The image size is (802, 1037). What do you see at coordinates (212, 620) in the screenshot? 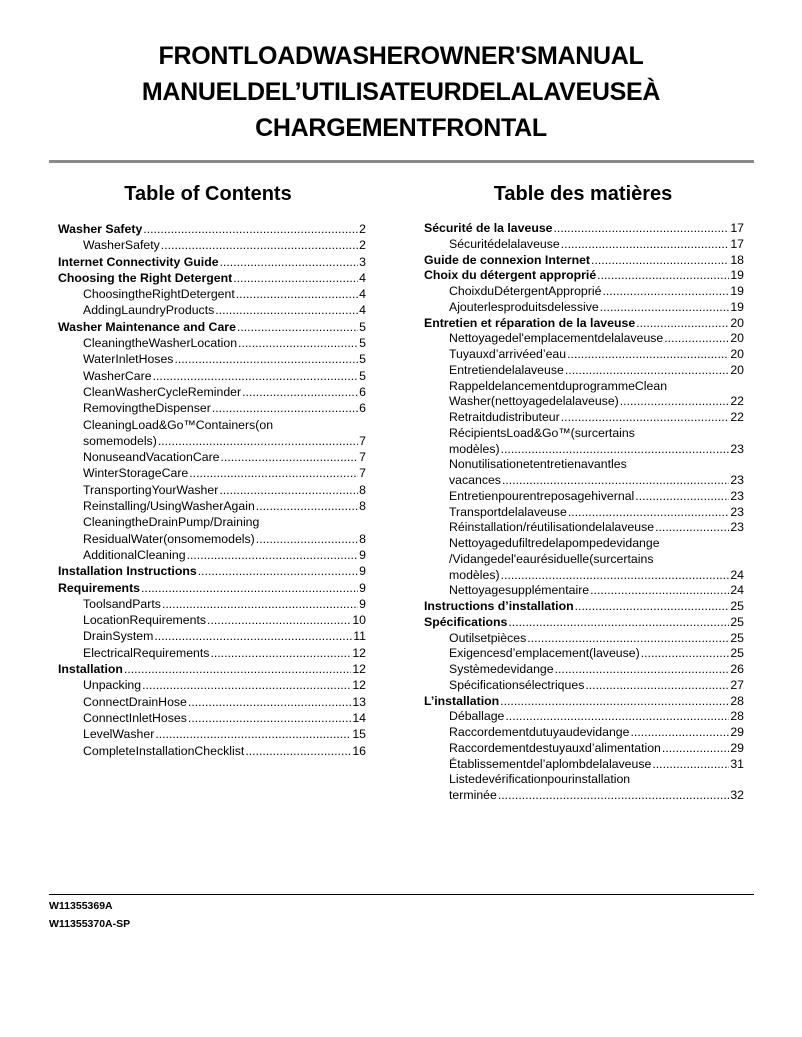
I see `toc-entry: LocationRequirements 10` at bounding box center [212, 620].